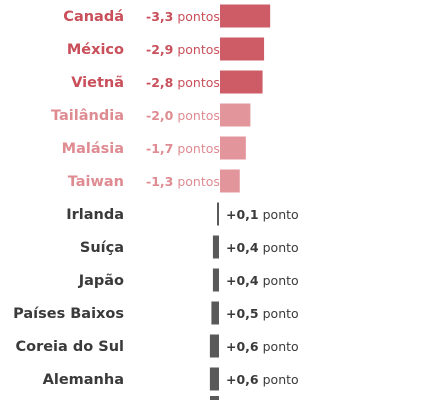 Image resolution: width=428 pixels, height=400 pixels. I want to click on value-number-coreia-do-sul: +0,6, so click(242, 346).